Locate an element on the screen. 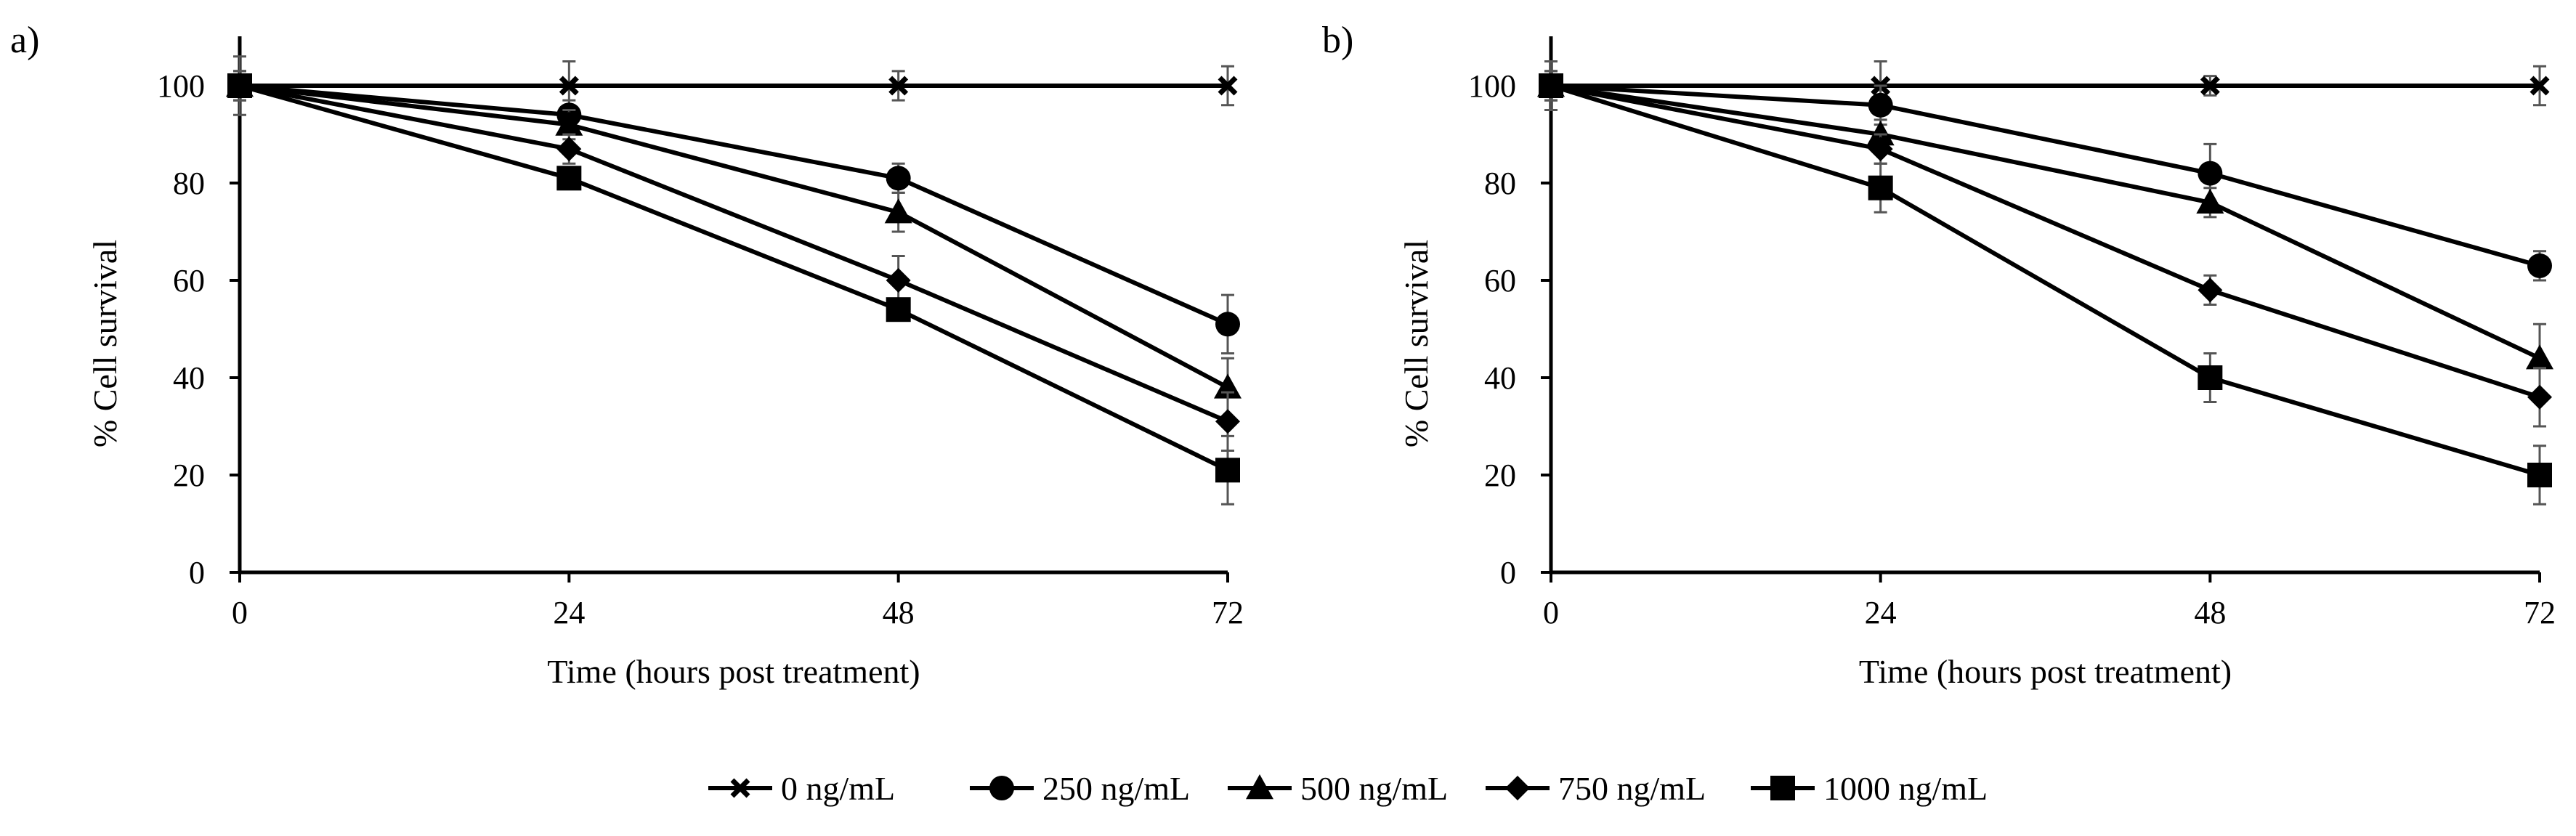 The width and height of the screenshot is (2576, 836). legend-label: 750 ng/mL is located at coordinates (1632, 788).